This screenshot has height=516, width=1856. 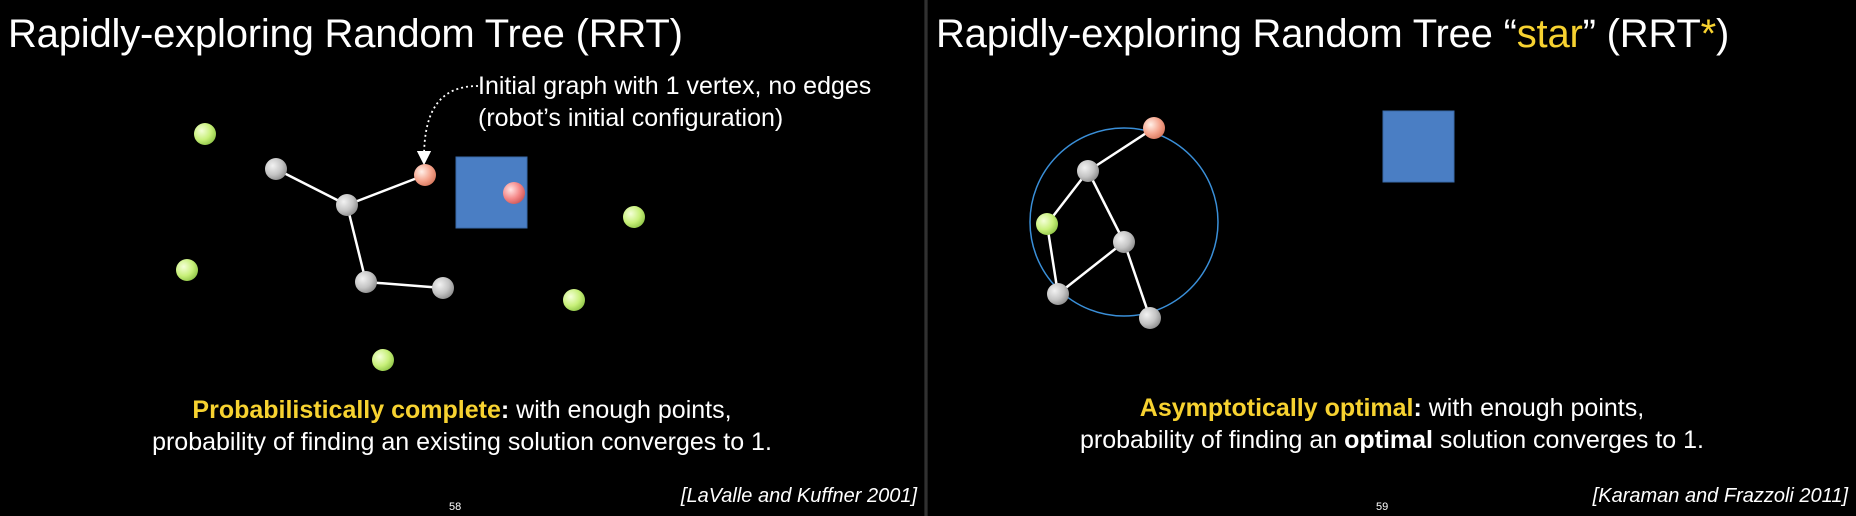 I want to click on neighborhood-radius-circle, so click(x=1124, y=222).